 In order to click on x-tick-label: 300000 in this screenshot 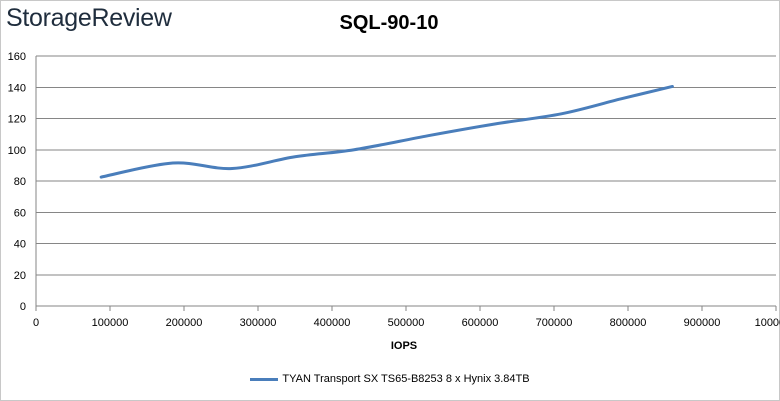, I will do `click(258, 323)`.